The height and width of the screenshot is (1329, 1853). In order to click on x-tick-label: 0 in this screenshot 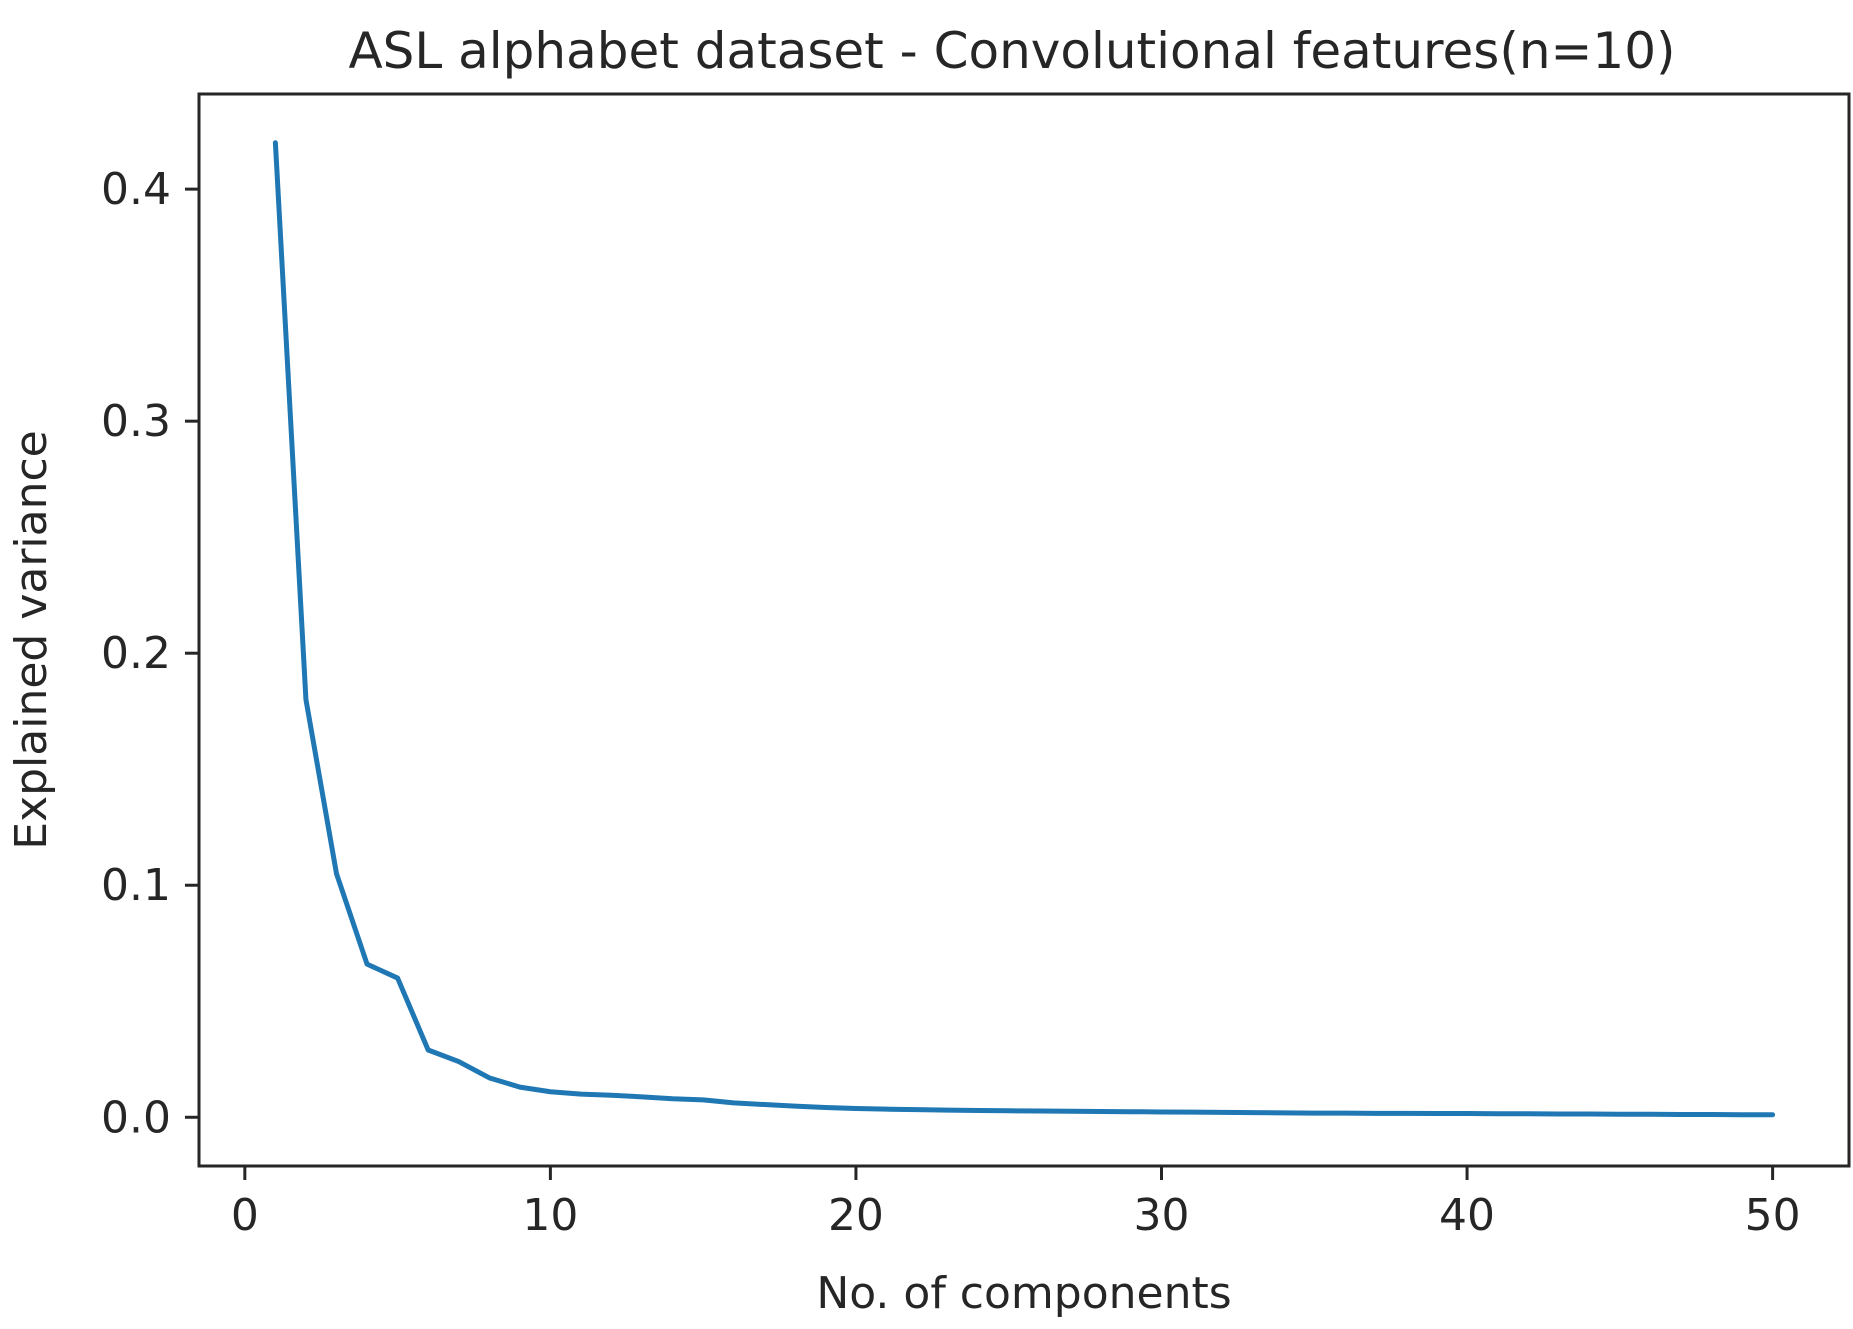, I will do `click(245, 1215)`.